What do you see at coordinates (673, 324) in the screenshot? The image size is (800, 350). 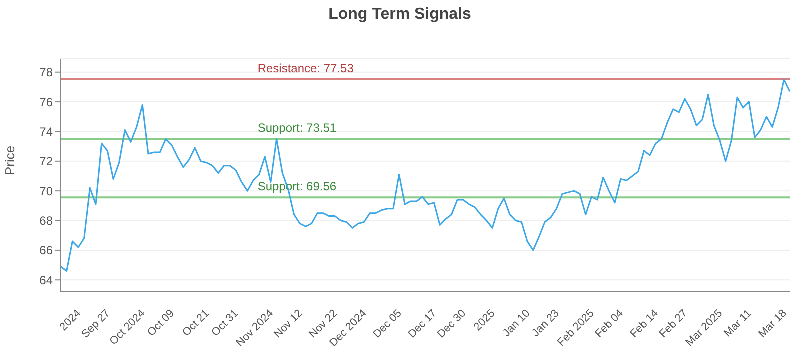 I see `x-tick-label: Feb 27` at bounding box center [673, 324].